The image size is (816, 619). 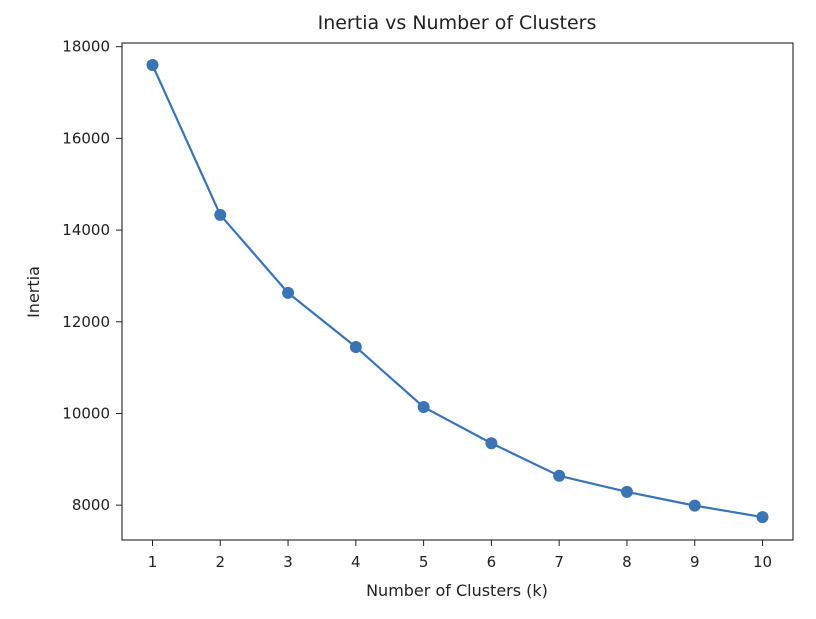 What do you see at coordinates (86, 230) in the screenshot?
I see `y-tick-label: 14000` at bounding box center [86, 230].